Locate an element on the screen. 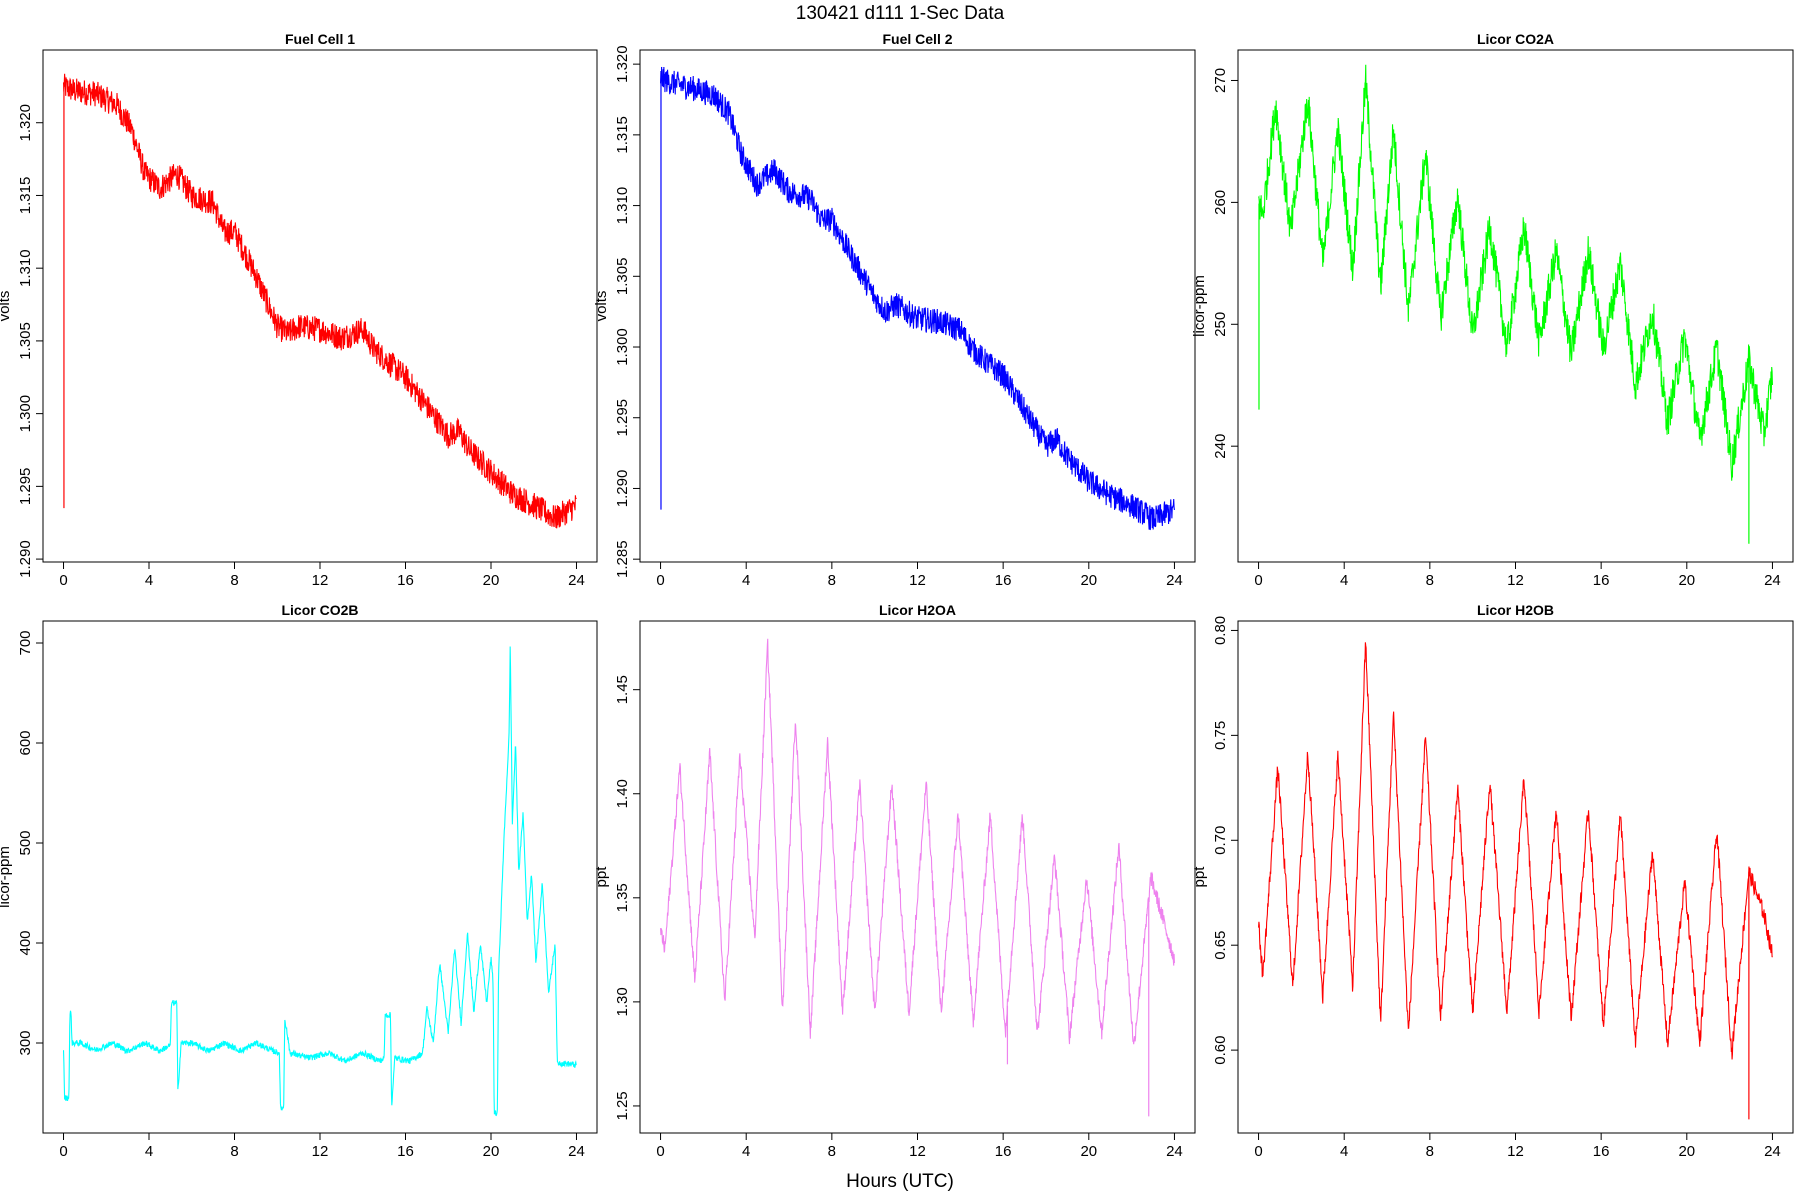  panel-title: Fuel Cell 2 is located at coordinates (917, 39).